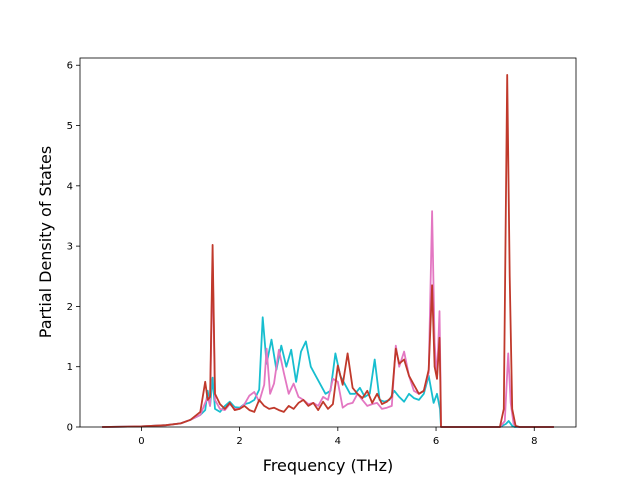 This screenshot has height=480, width=640. I want to click on y-tick-label: 0, so click(70, 428).